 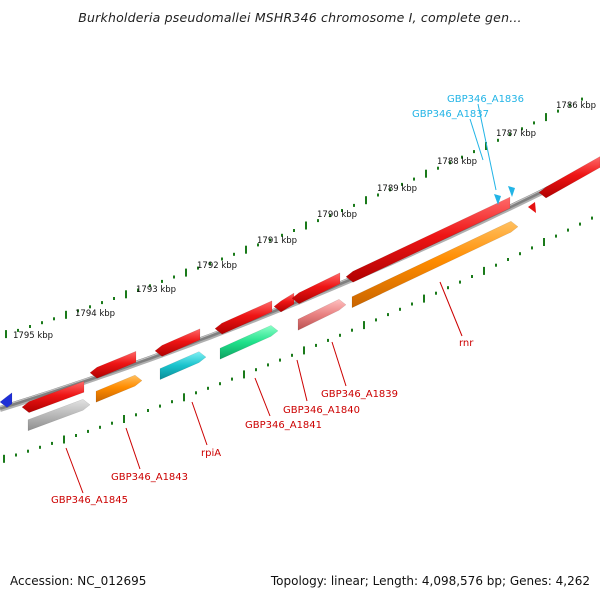 I want to click on gene-label: GBP346_A1840, so click(x=321, y=410).